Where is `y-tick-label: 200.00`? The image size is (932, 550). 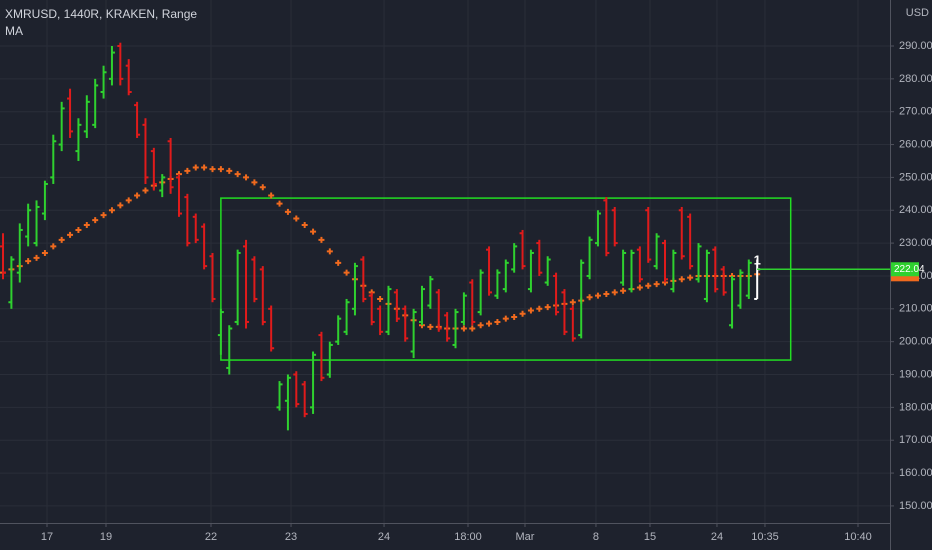
y-tick-label: 200.00 is located at coordinates (915, 342).